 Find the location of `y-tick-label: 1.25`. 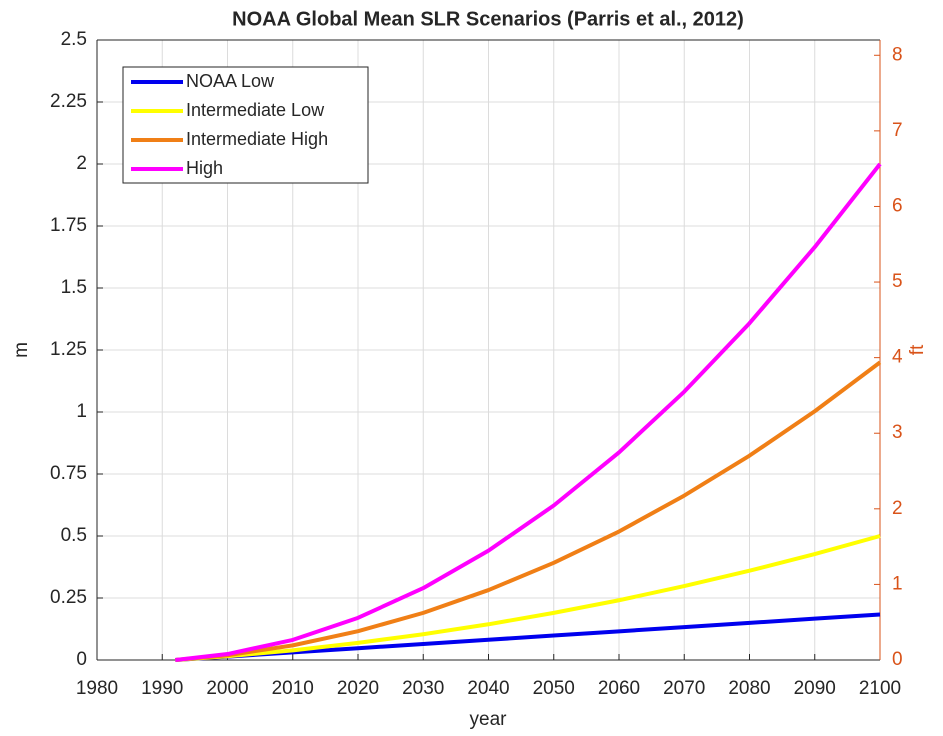

y-tick-label: 1.25 is located at coordinates (68, 349).